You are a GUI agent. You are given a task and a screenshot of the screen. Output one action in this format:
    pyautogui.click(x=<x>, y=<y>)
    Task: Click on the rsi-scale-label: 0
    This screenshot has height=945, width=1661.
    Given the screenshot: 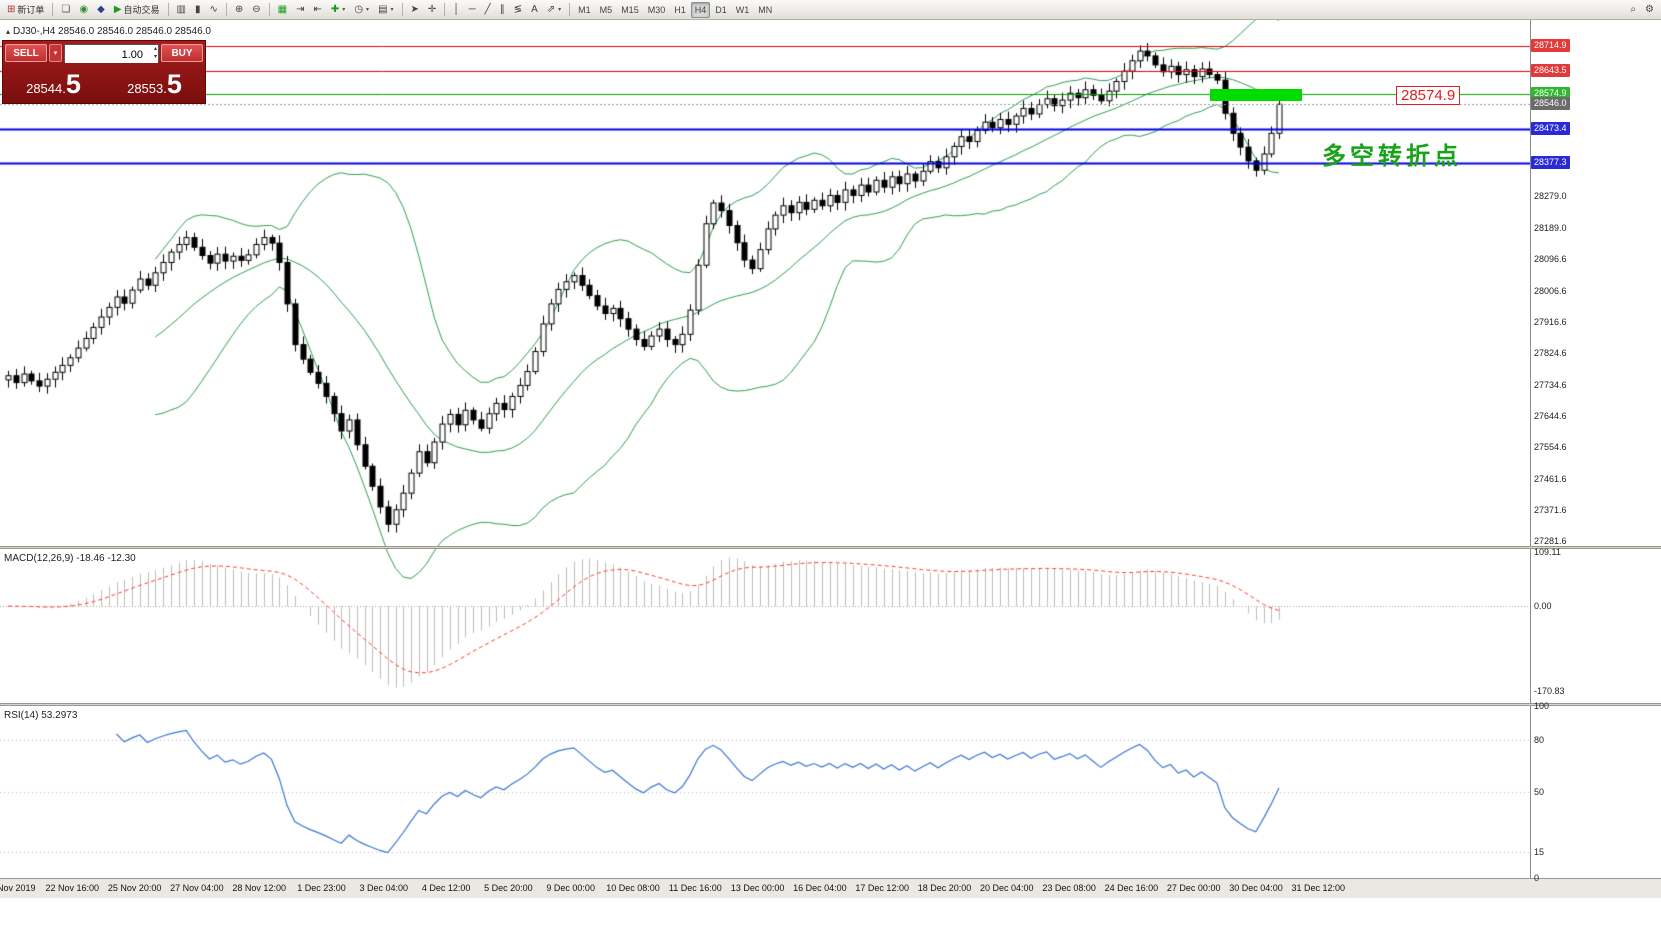 What is the action you would take?
    pyautogui.click(x=1537, y=878)
    